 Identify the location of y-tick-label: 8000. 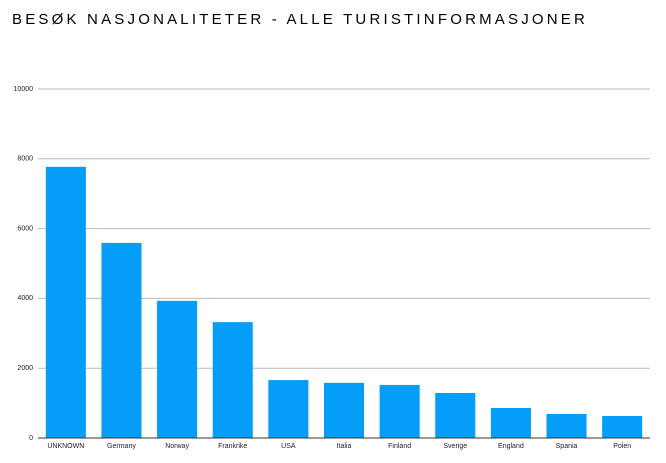
(25, 159).